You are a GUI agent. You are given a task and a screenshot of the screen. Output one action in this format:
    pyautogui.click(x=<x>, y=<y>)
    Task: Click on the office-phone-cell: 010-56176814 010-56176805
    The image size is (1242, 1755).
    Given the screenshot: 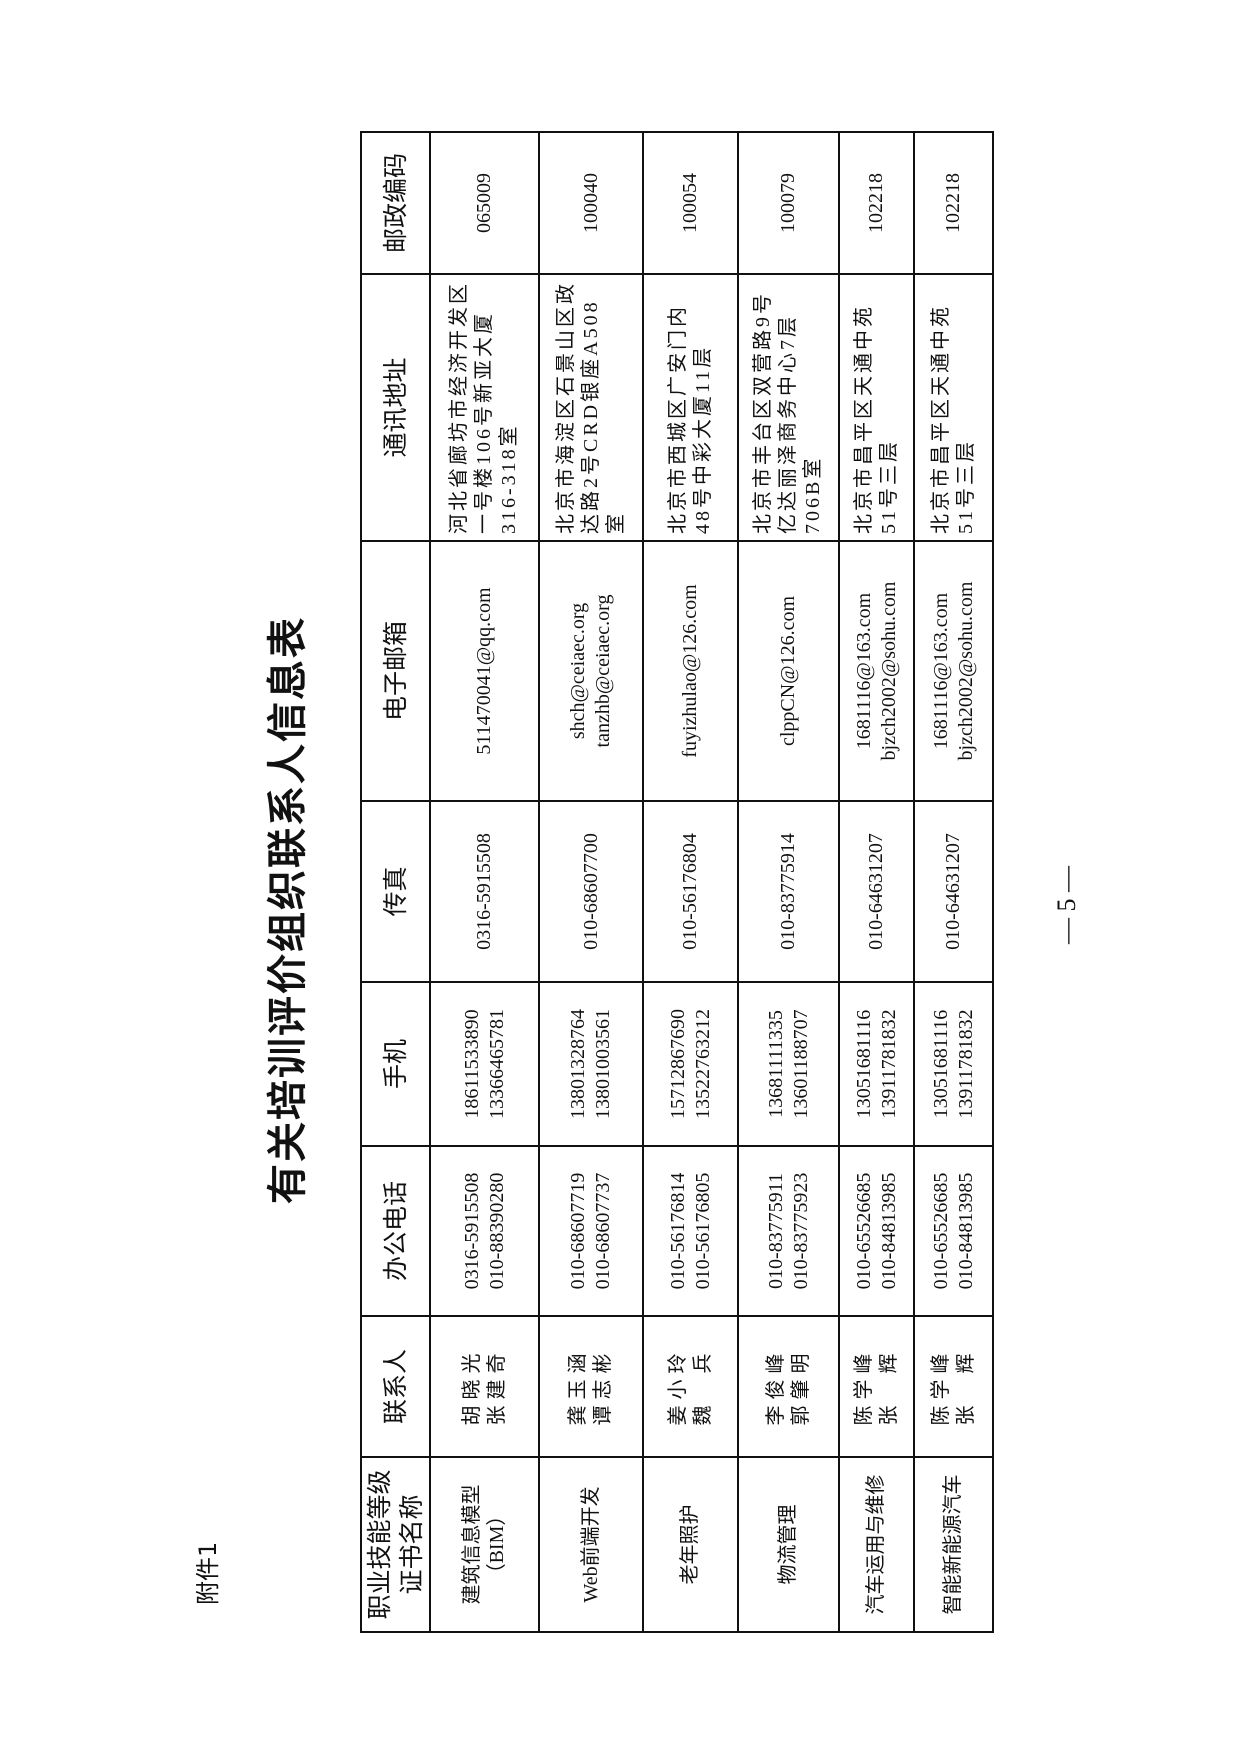 What is the action you would take?
    pyautogui.click(x=690, y=1231)
    